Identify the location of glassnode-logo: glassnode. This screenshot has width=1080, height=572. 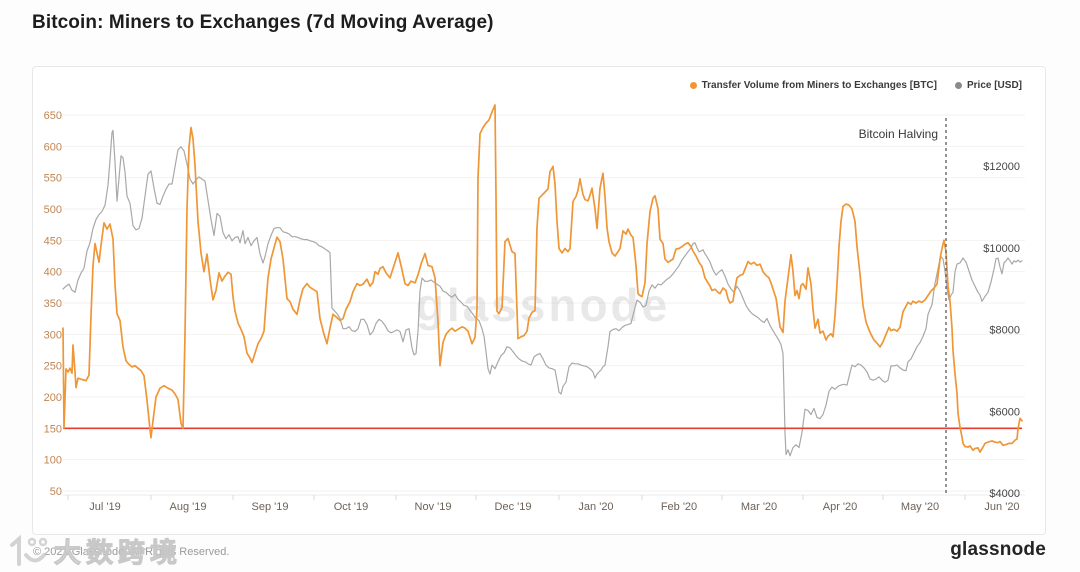
(998, 549).